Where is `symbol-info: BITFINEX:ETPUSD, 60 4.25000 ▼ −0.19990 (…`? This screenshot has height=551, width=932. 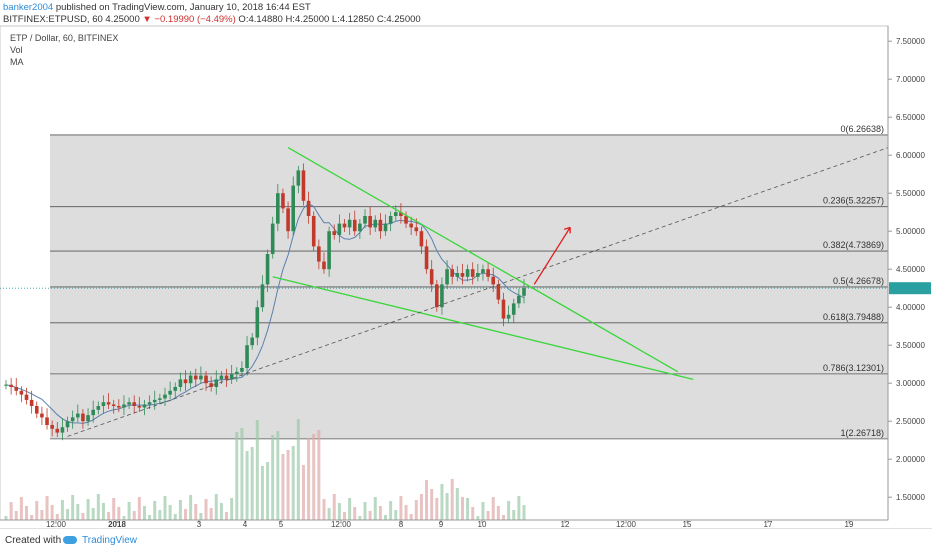 symbol-info: BITFINEX:ETPUSD, 60 4.25000 ▼ −0.19990 (… is located at coordinates (212, 19).